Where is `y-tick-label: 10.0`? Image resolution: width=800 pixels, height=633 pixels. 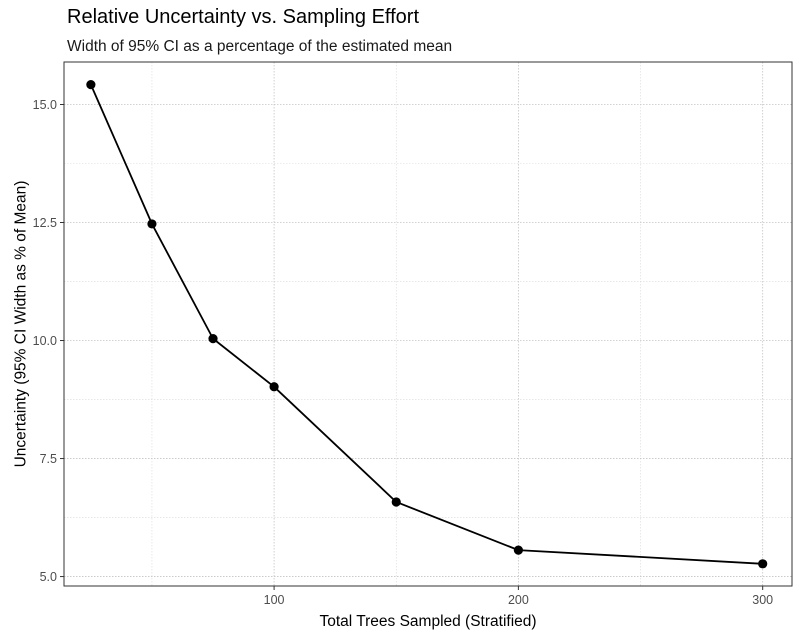
y-tick-label: 10.0 is located at coordinates (45, 341).